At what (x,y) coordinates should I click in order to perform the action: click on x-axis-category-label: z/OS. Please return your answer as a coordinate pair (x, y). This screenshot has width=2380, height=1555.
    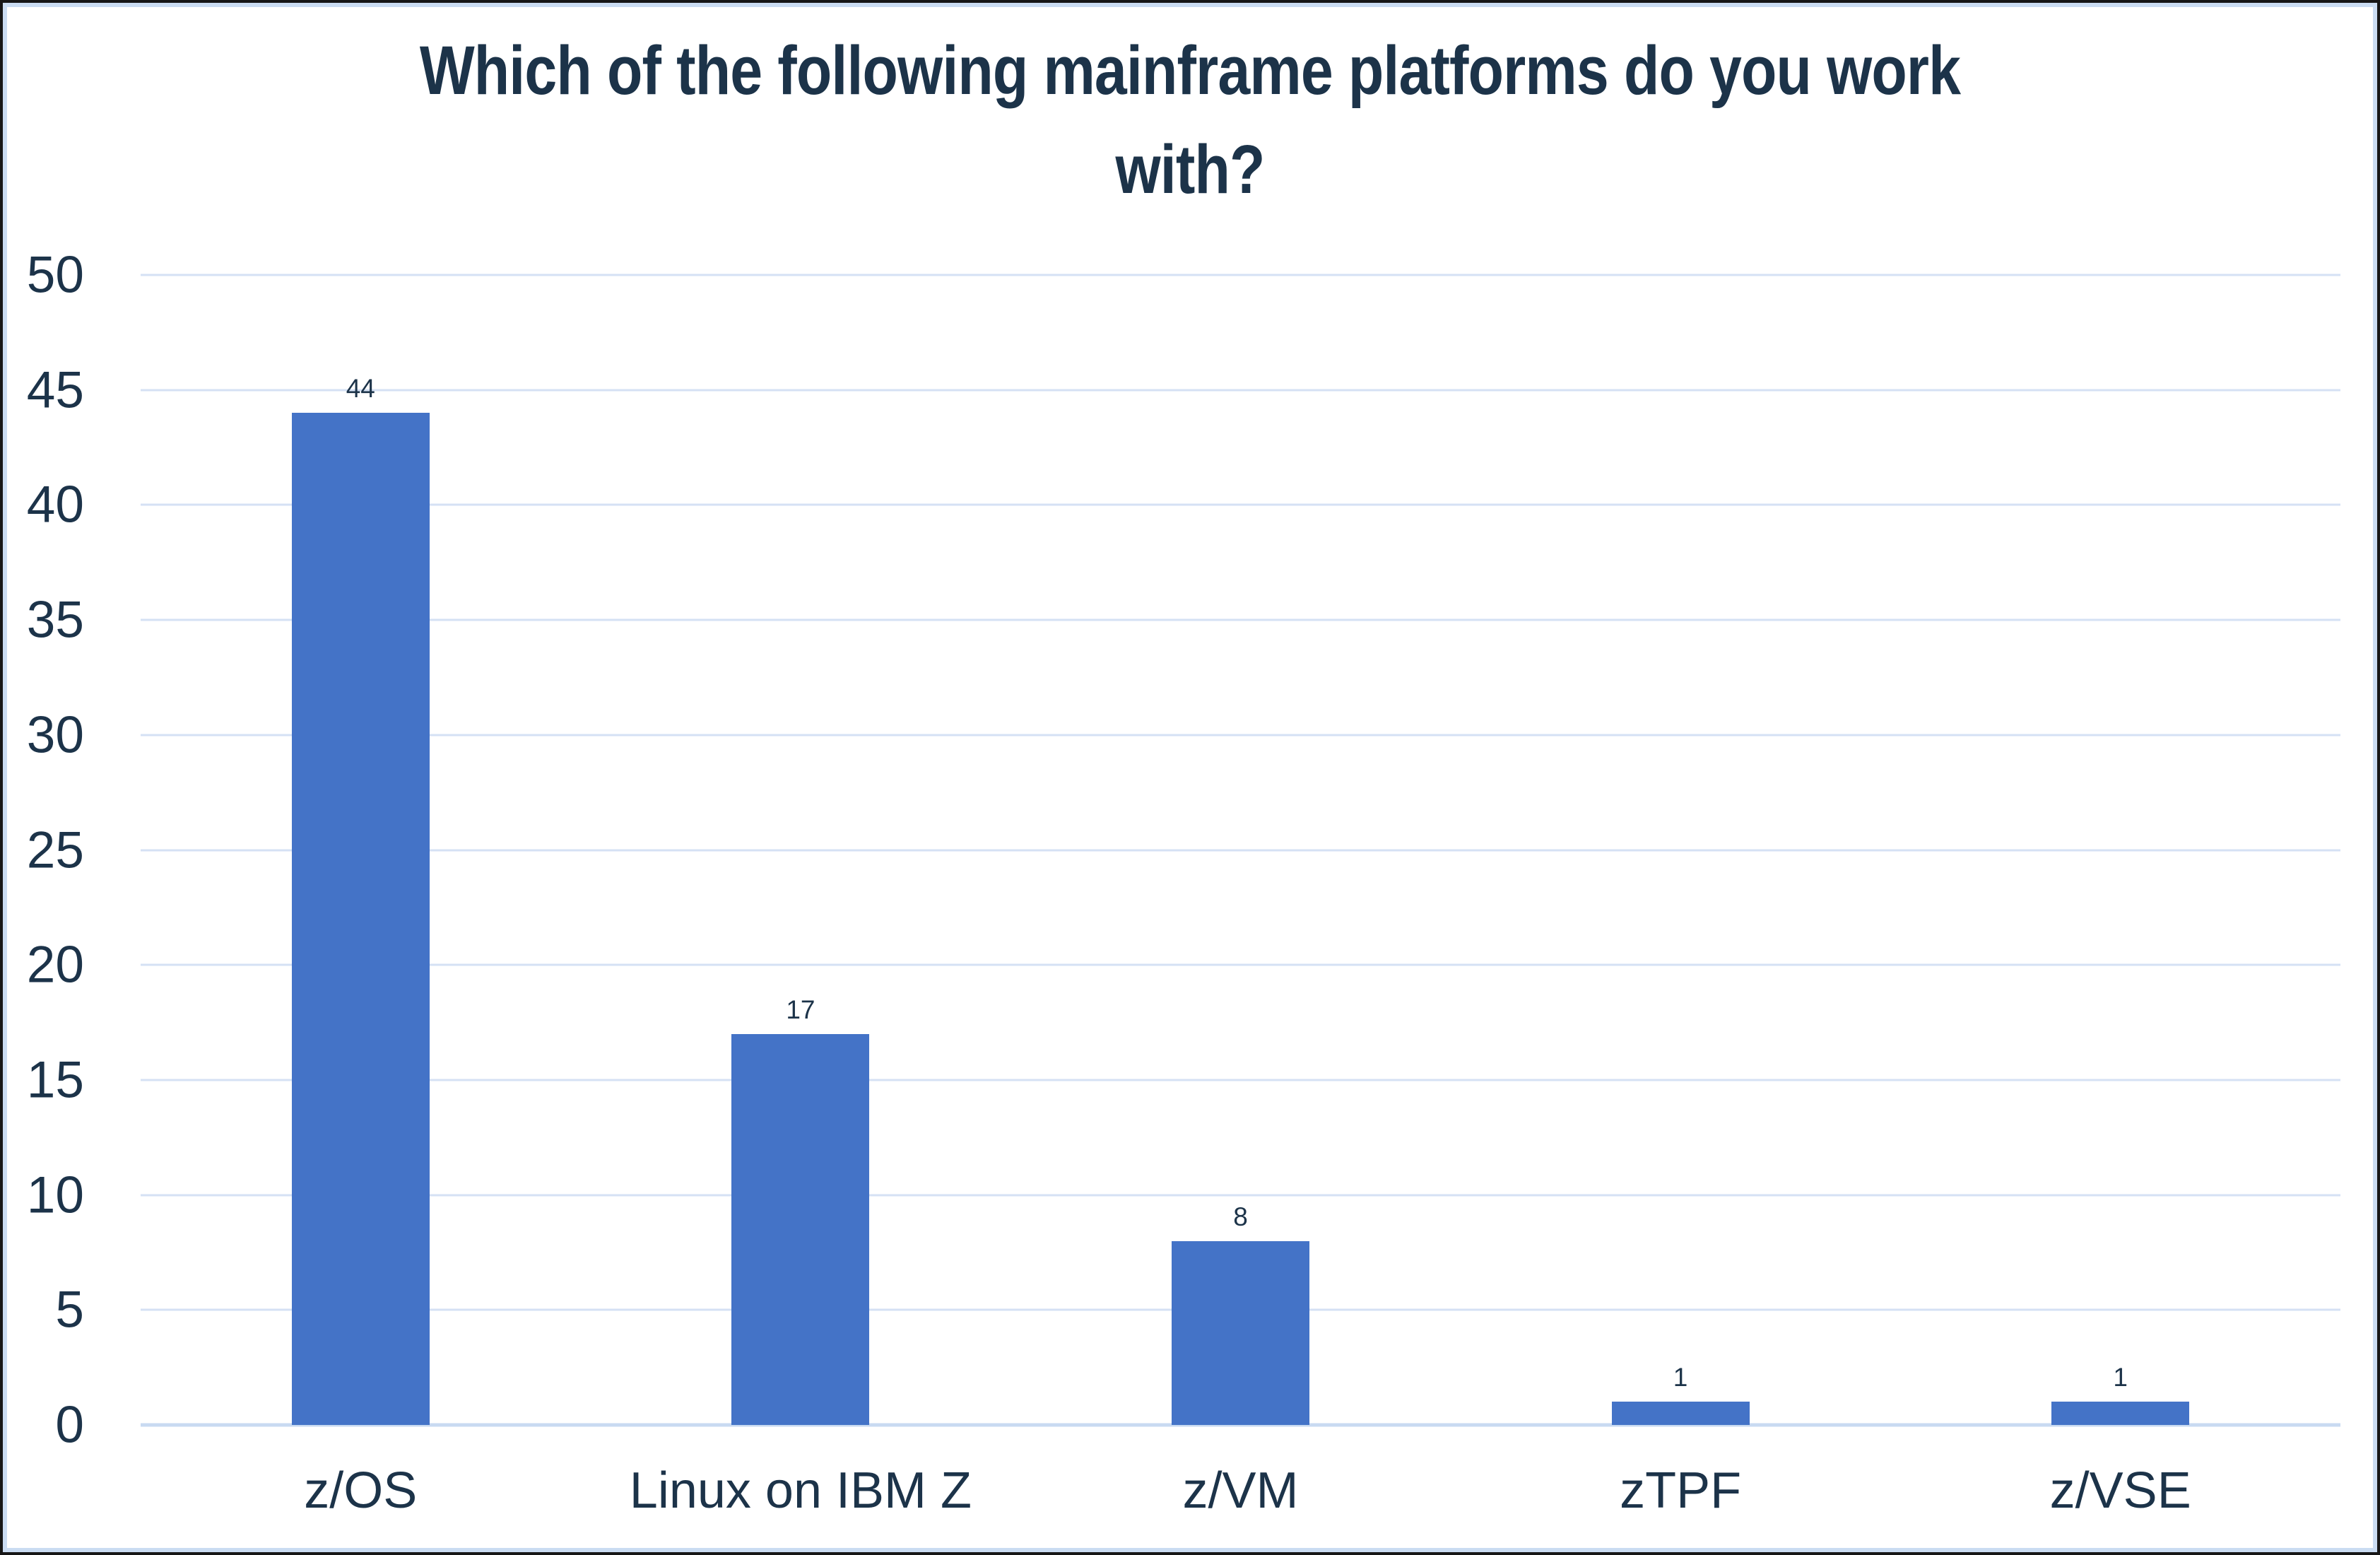
    Looking at the image, I should click on (361, 1490).